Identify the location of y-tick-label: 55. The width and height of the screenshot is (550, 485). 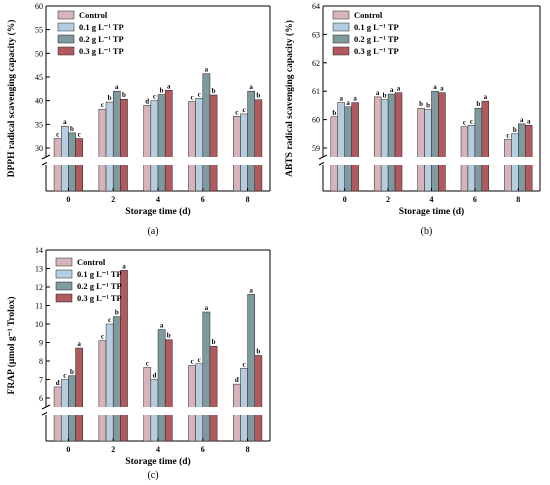
(39, 30).